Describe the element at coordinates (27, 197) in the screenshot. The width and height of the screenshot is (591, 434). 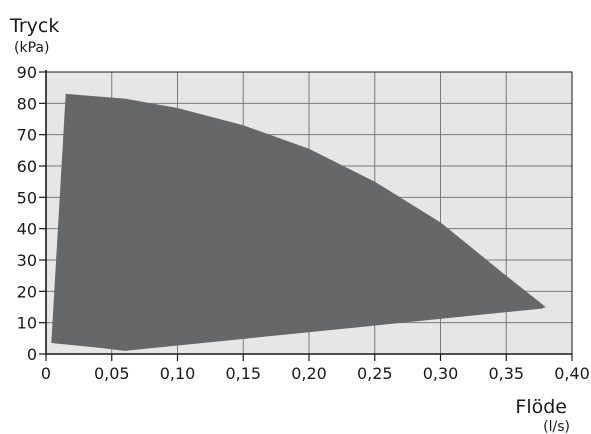
I see `y-tick-label: 50` at that location.